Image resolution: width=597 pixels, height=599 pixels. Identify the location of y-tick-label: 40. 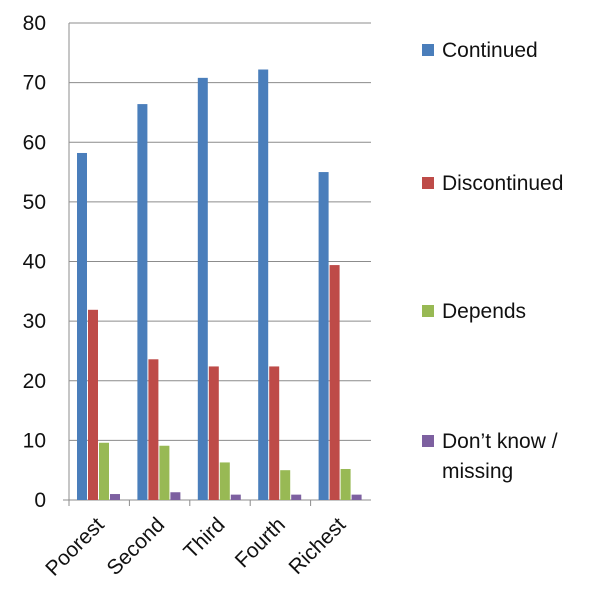
(34, 262).